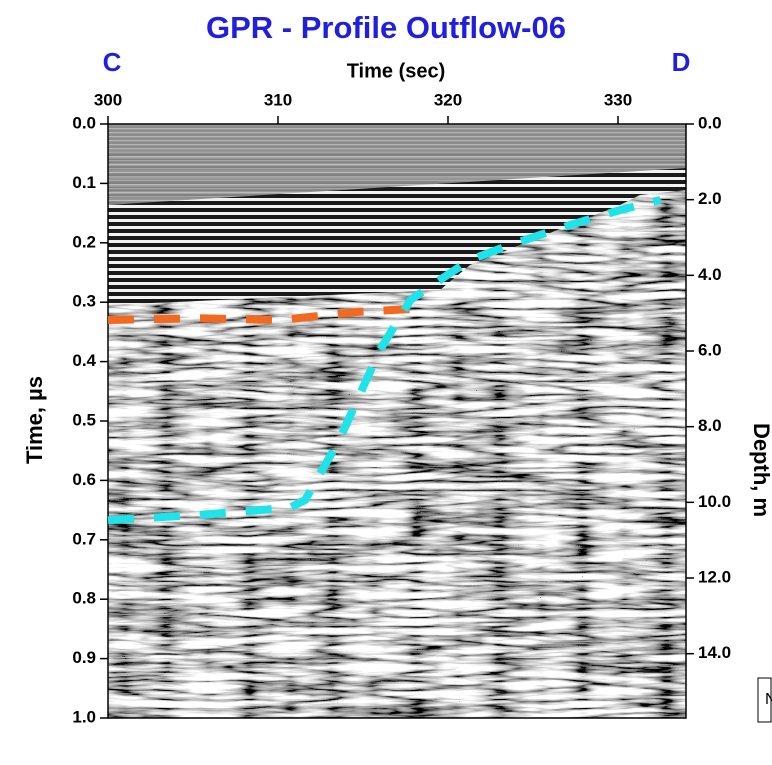  What do you see at coordinates (760, 470) in the screenshot?
I see `y2-axis-title: Depth, m` at bounding box center [760, 470].